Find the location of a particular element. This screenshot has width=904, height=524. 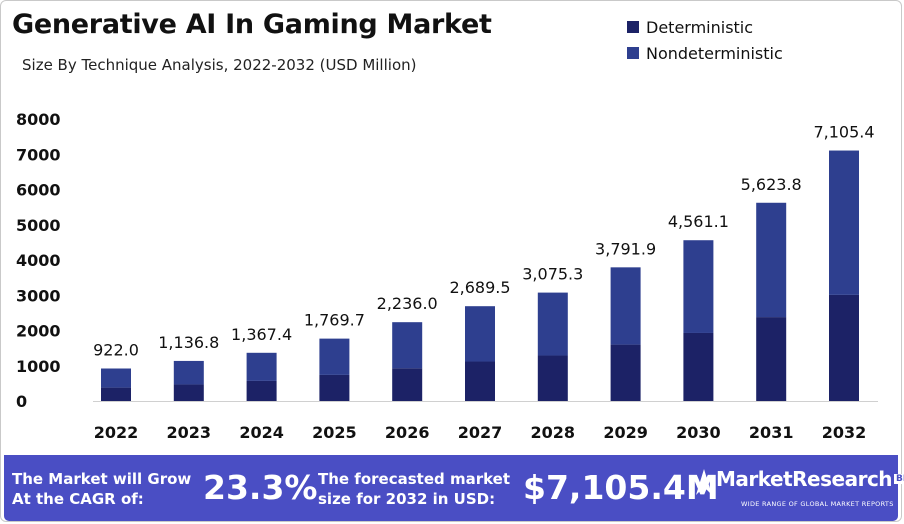

legend-item-deterministic: Deterministic is located at coordinates (705, 27).